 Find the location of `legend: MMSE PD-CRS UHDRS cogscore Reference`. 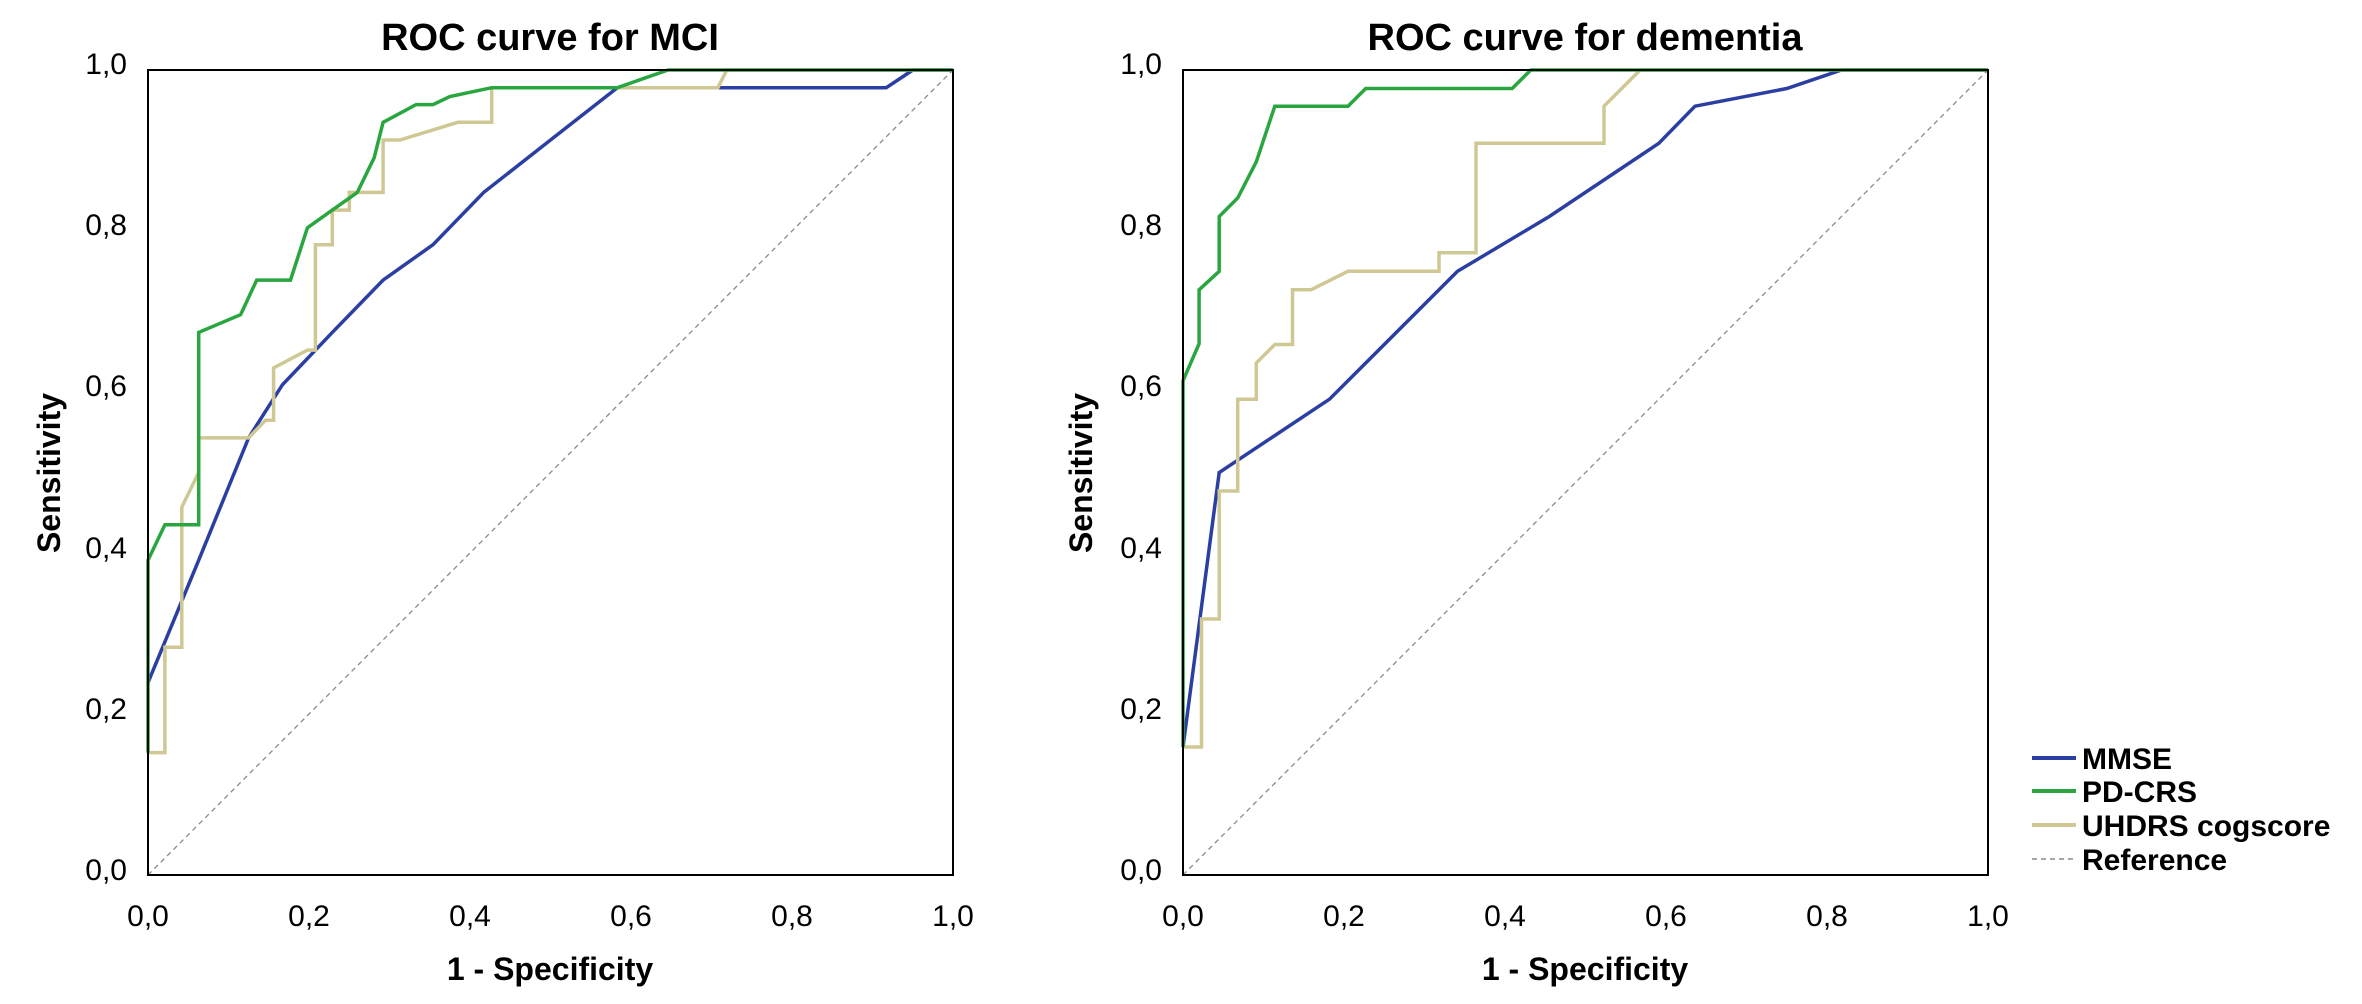

legend: MMSE PD-CRS UHDRS cogscore Reference is located at coordinates (2181, 810).